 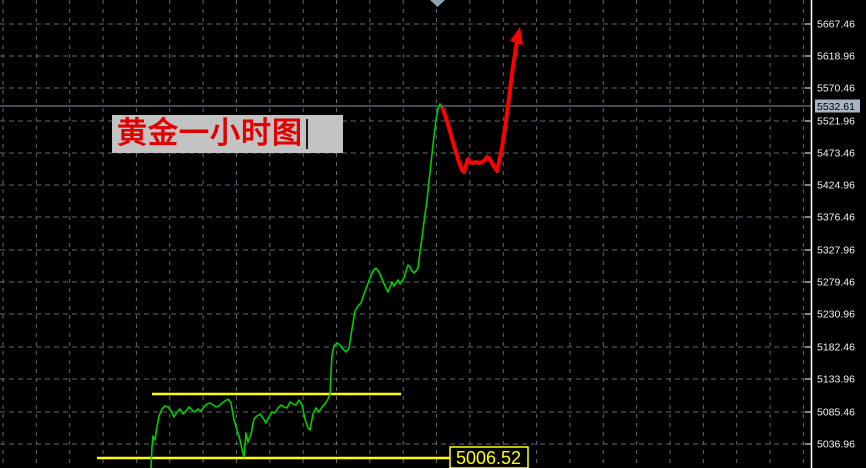 I want to click on axis-tick-label: 5376.46, so click(x=836, y=218).